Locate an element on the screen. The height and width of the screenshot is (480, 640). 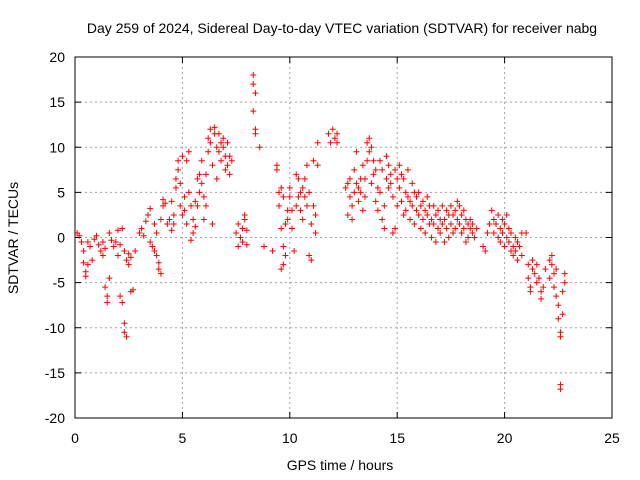
x-tick-label: 20 is located at coordinates (505, 438).